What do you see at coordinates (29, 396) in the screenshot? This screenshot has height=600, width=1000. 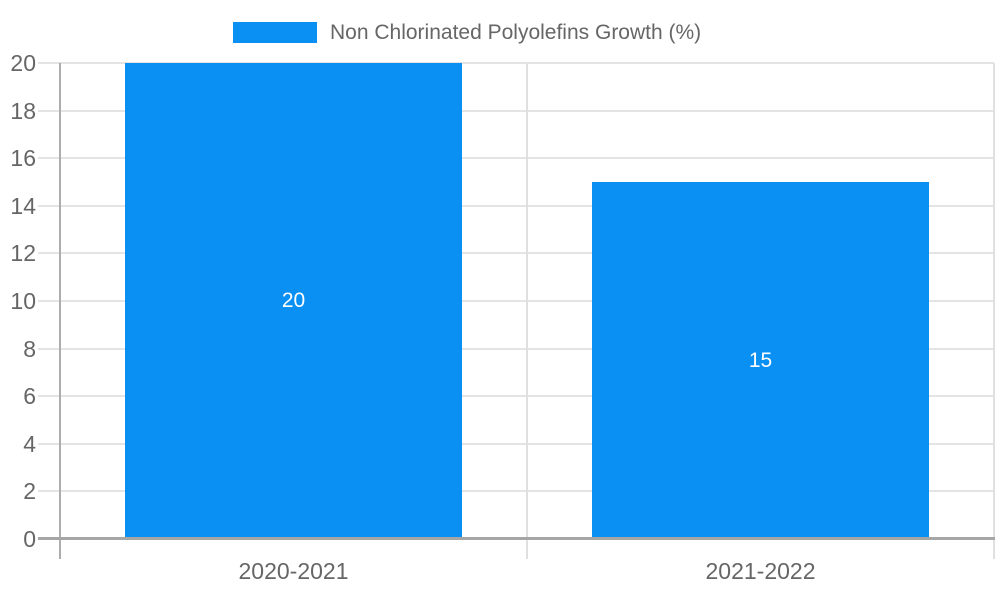 I see `y-tick-label: 6` at bounding box center [29, 396].